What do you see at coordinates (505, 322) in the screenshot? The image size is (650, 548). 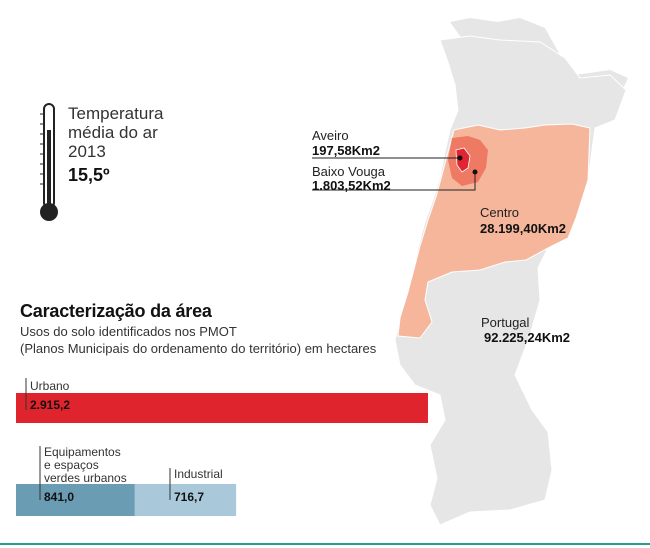 I see `portugal-label: Portugal` at bounding box center [505, 322].